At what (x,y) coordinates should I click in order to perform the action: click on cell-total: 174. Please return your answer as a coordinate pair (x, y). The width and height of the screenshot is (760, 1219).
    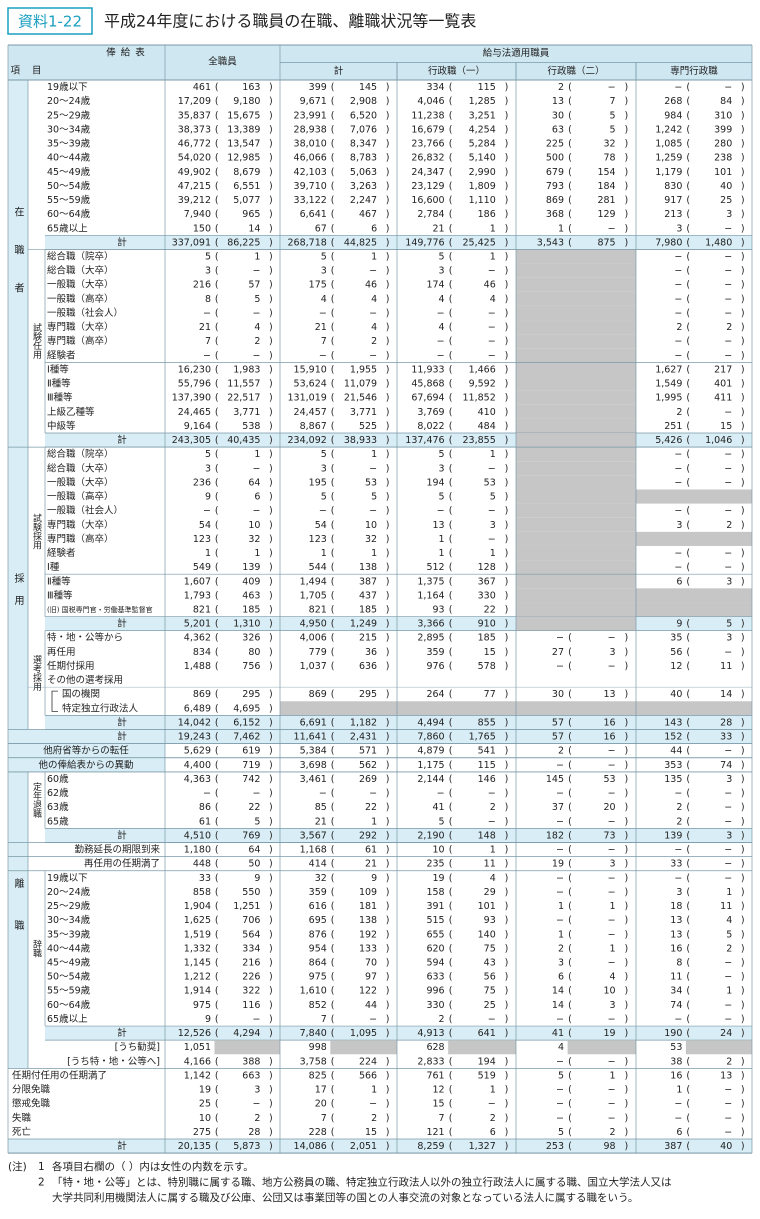
    Looking at the image, I should click on (435, 285).